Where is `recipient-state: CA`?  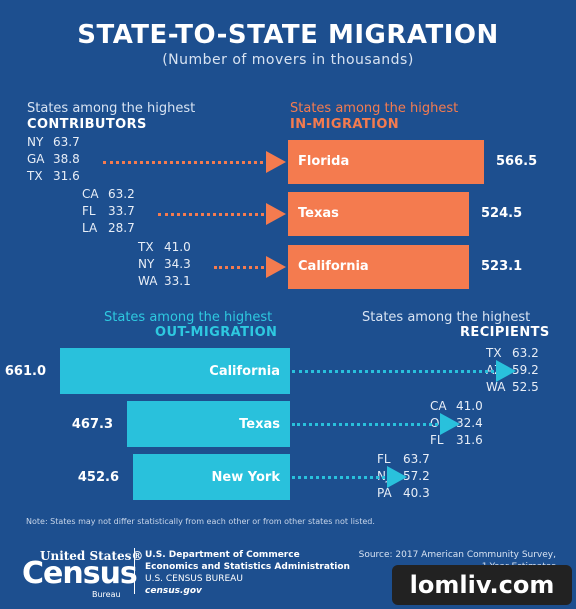
recipient-state: CA is located at coordinates (438, 406).